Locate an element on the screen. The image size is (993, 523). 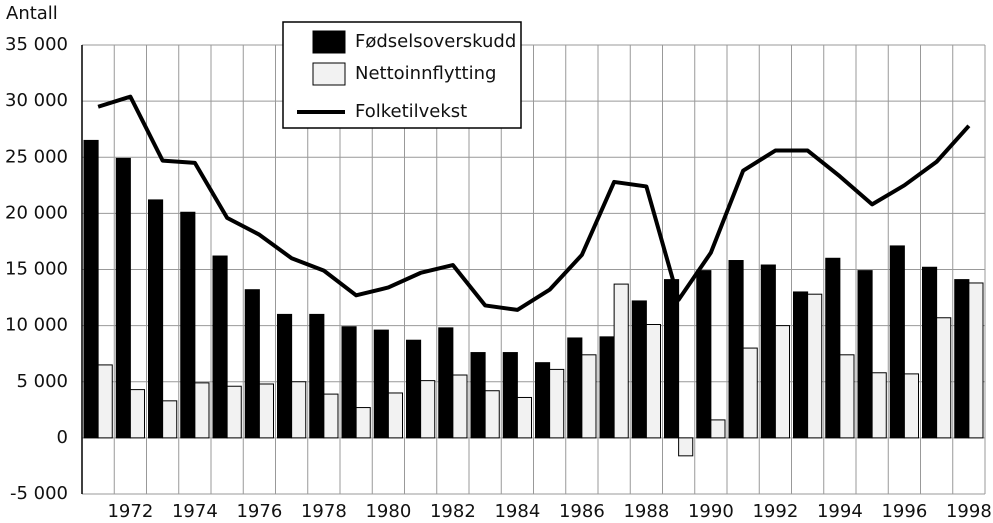
legend-label: Folketilvekst is located at coordinates (411, 111).